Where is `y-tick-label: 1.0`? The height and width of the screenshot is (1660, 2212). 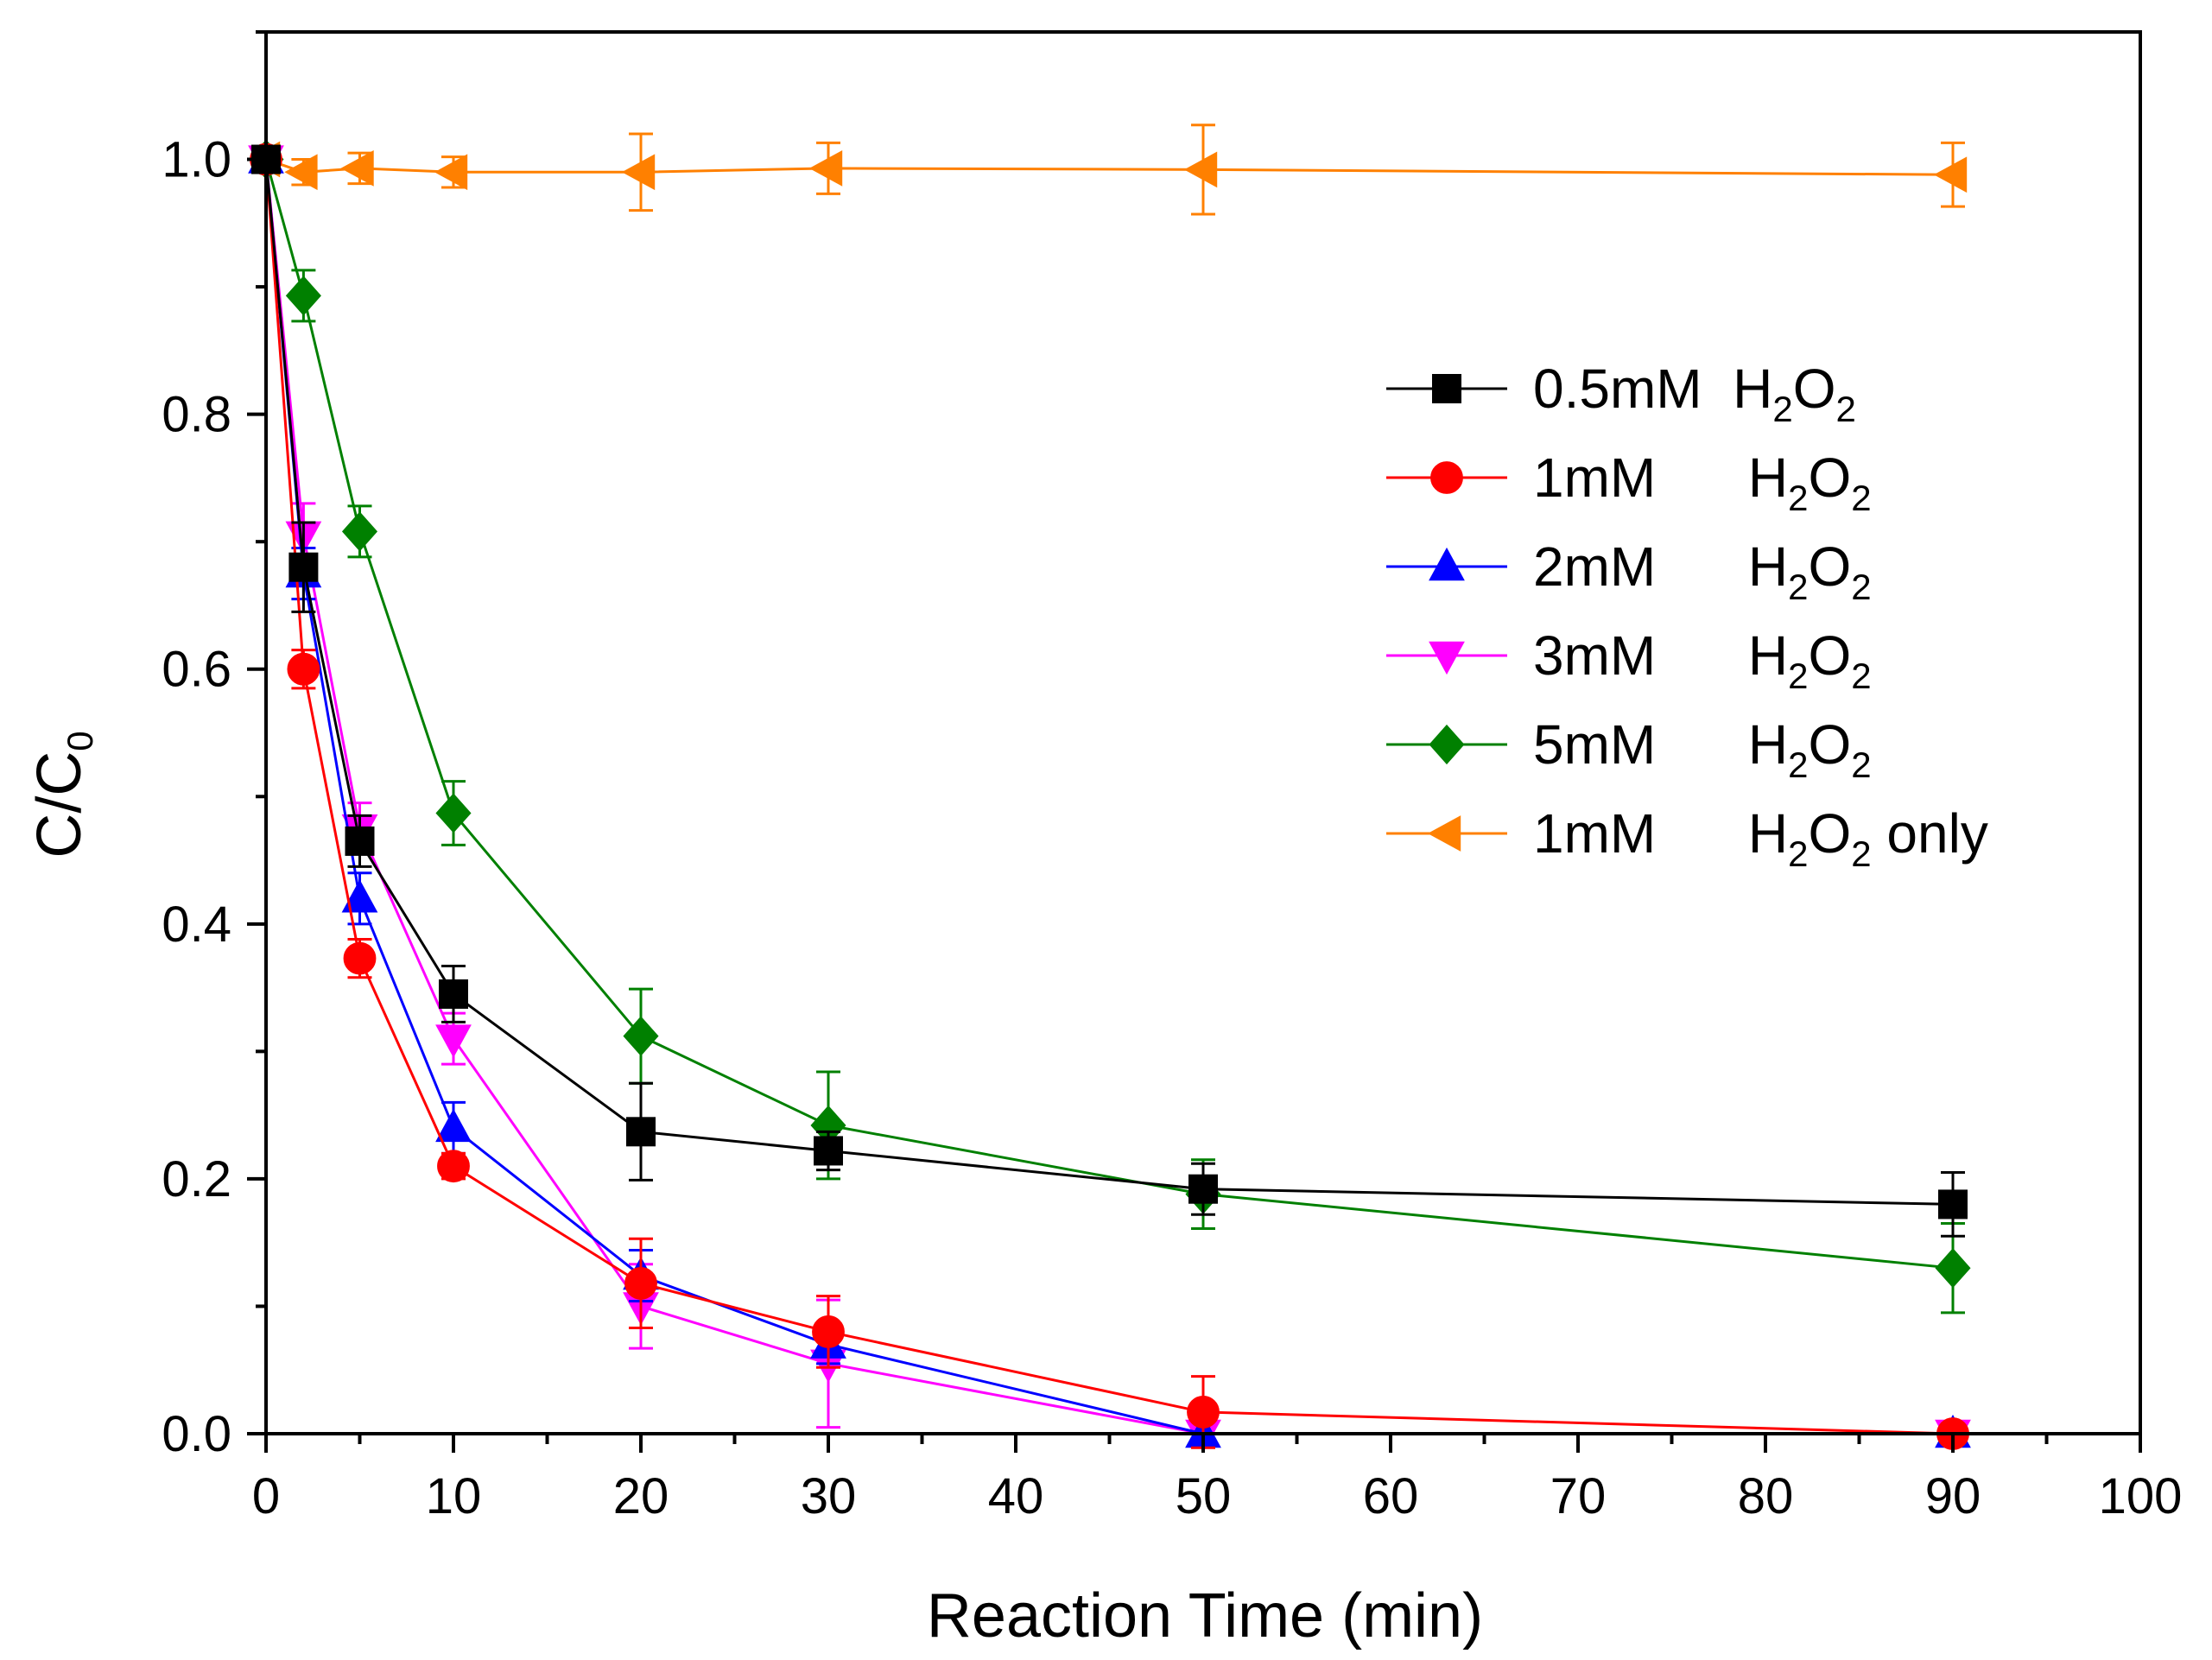 y-tick-label: 1.0 is located at coordinates (196, 160).